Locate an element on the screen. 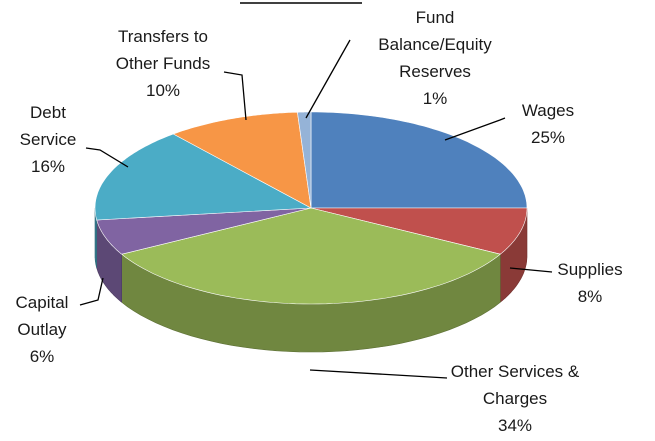 The width and height of the screenshot is (655, 441). data-label: Wages 25% is located at coordinates (548, 124).